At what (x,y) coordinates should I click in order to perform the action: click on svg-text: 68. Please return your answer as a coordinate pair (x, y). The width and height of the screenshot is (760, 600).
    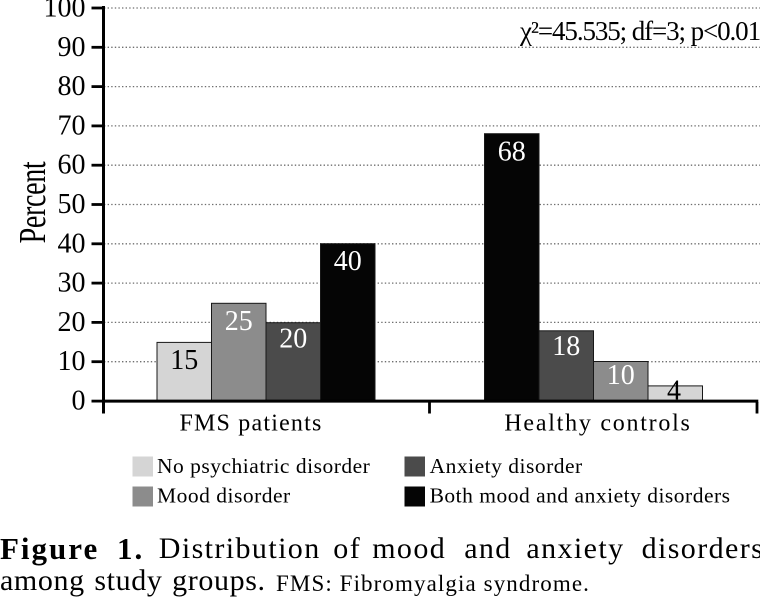
    Looking at the image, I should click on (512, 152).